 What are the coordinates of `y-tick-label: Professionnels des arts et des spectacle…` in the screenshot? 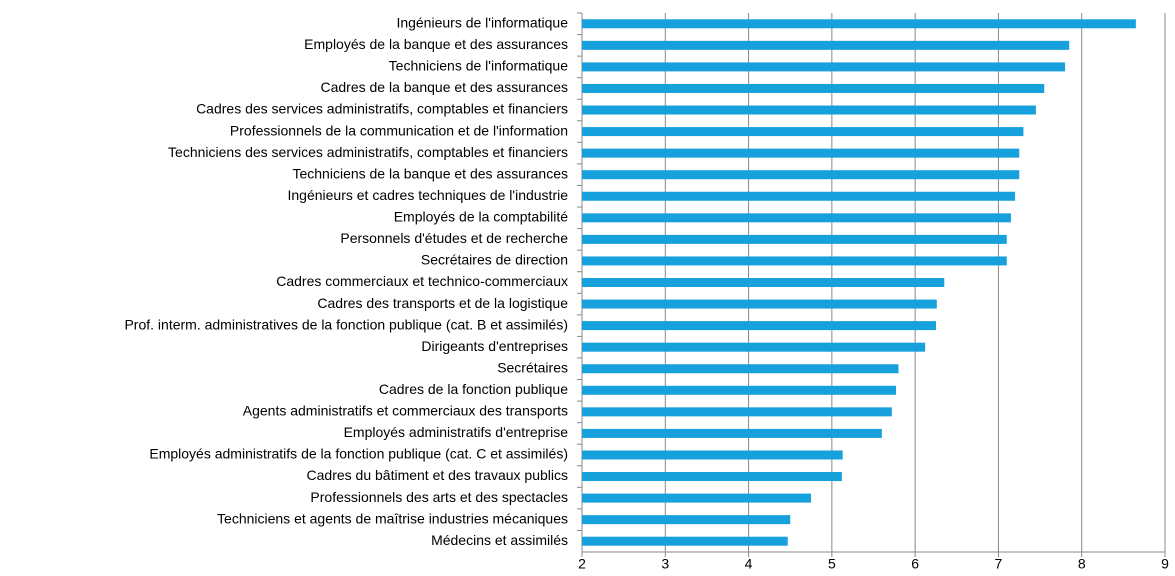 It's located at (439, 497).